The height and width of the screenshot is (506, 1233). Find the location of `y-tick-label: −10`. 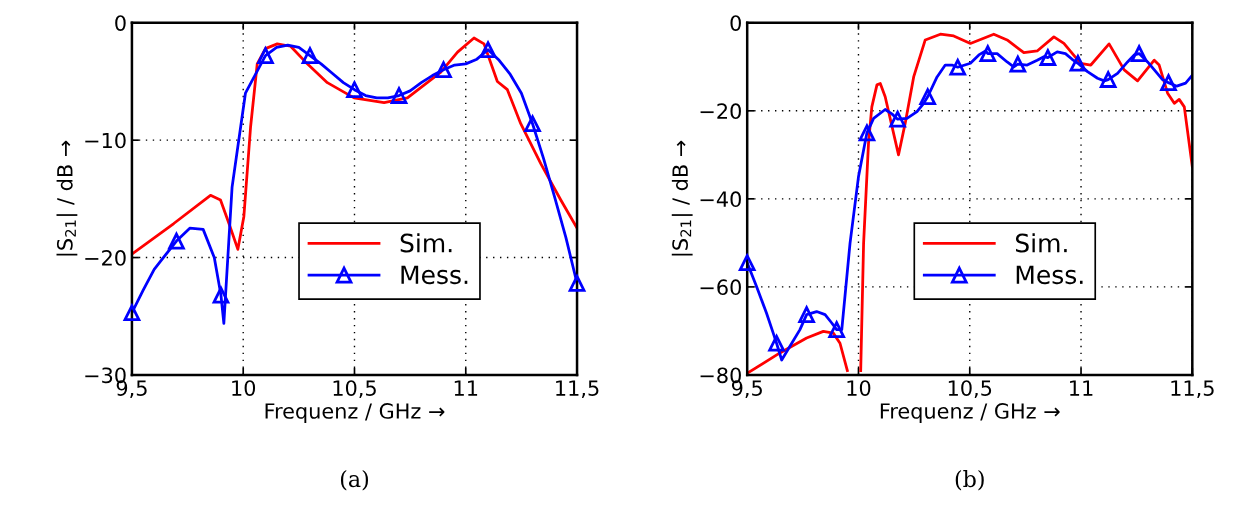

y-tick-label: −10 is located at coordinates (105, 140).